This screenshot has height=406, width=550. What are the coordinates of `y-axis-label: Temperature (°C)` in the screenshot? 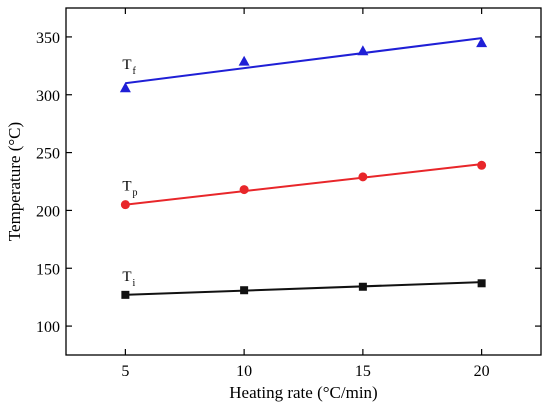 It's located at (14, 181).